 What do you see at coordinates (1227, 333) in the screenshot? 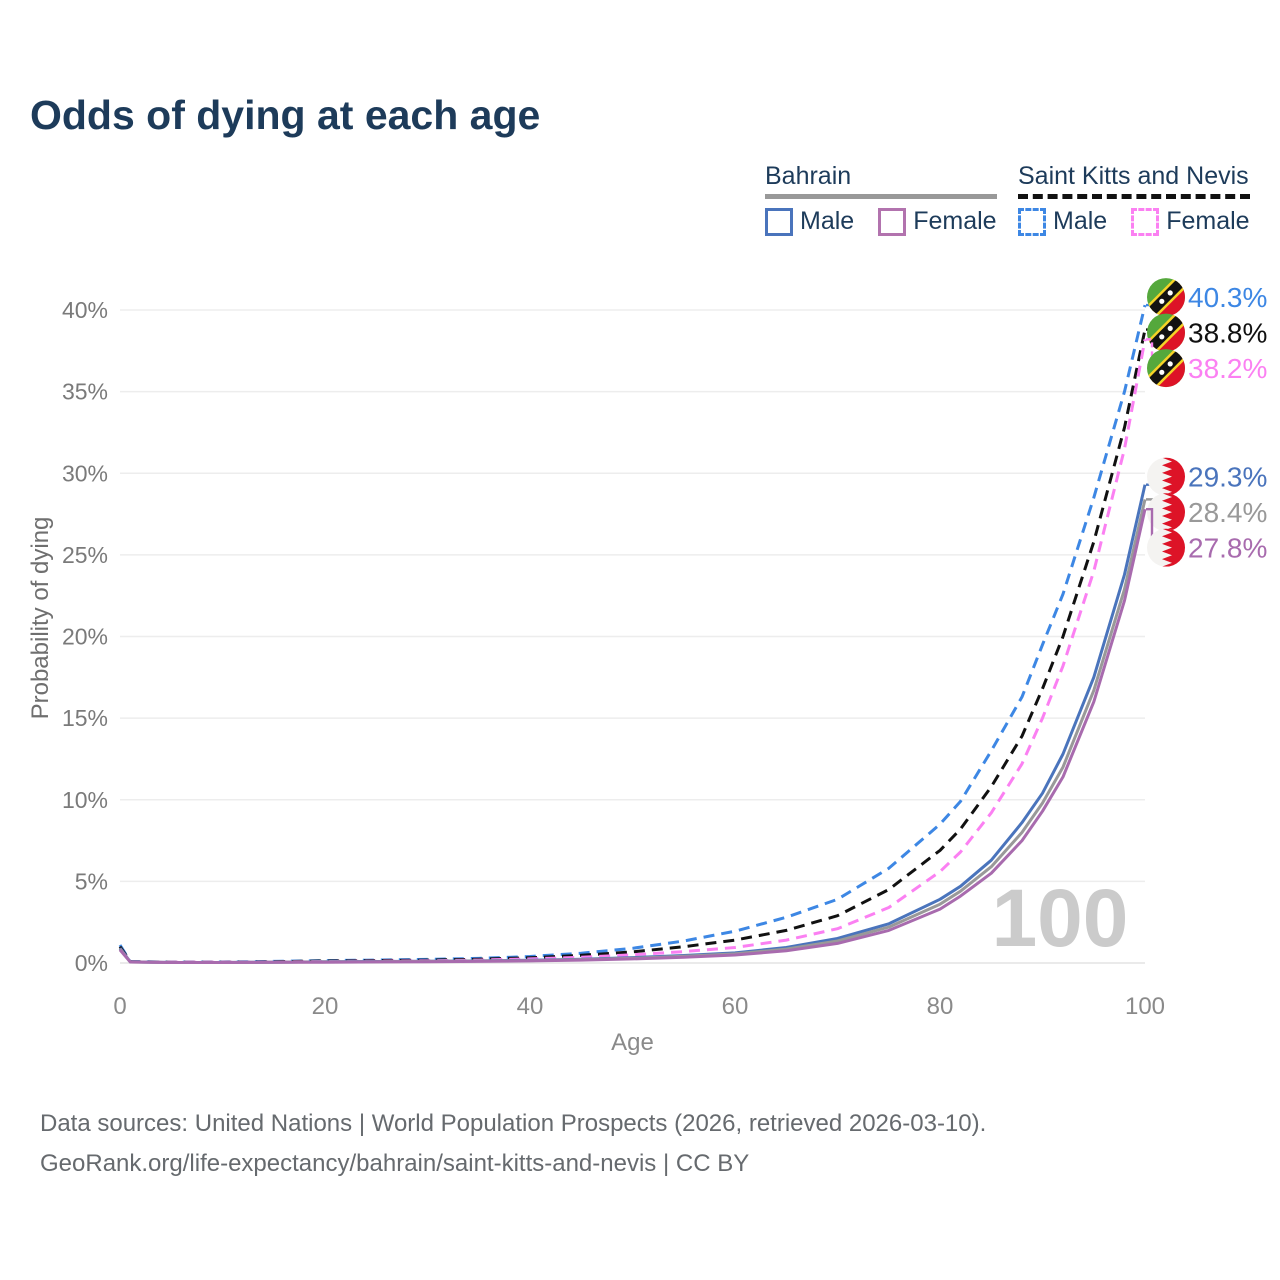
I see `end-value-label: 38.8%` at bounding box center [1227, 333].